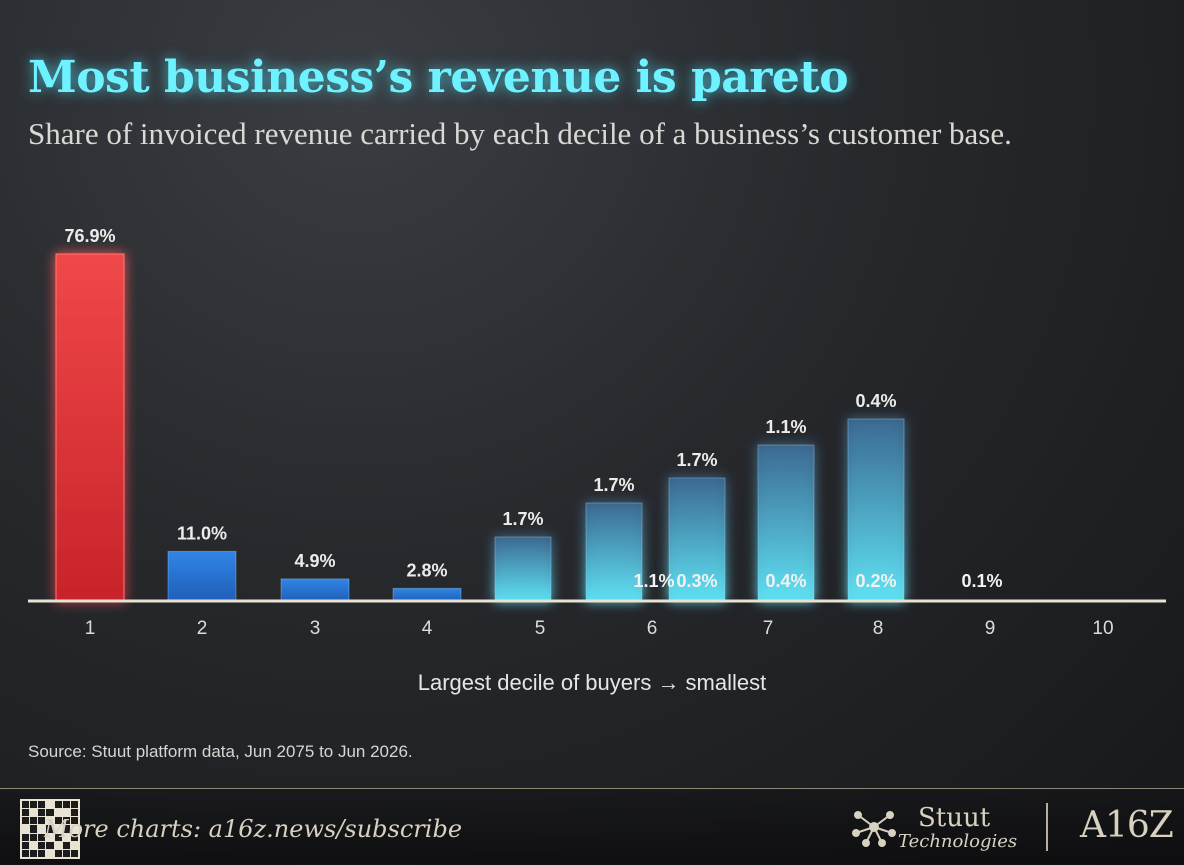 Image resolution: width=1184 pixels, height=865 pixels. Describe the element at coordinates (653, 581) in the screenshot. I see `baseline-label-6: 1.1%` at that location.